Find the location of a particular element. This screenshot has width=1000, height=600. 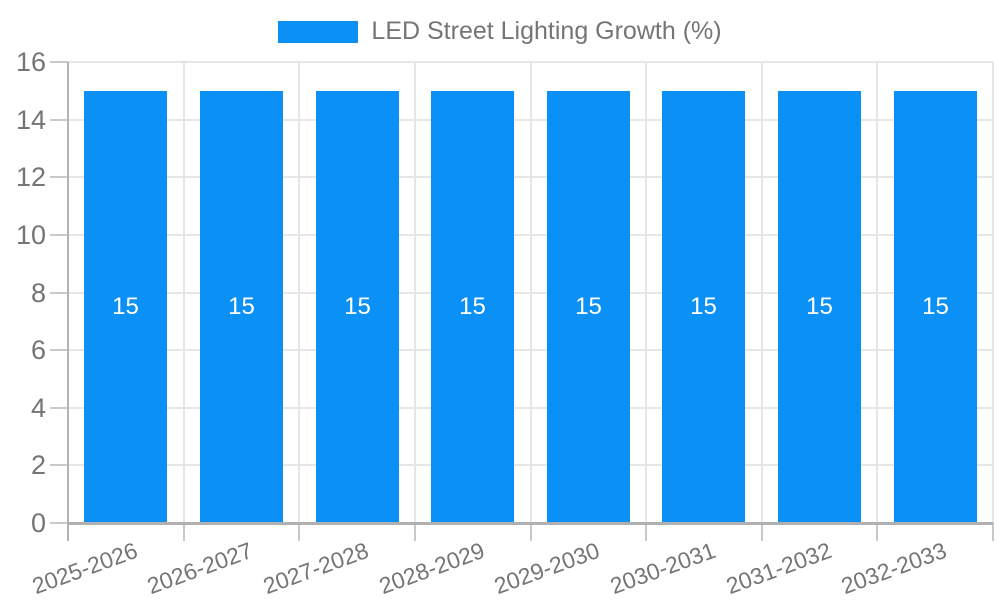

x-tick-label: 2030-2031 is located at coordinates (662, 568).